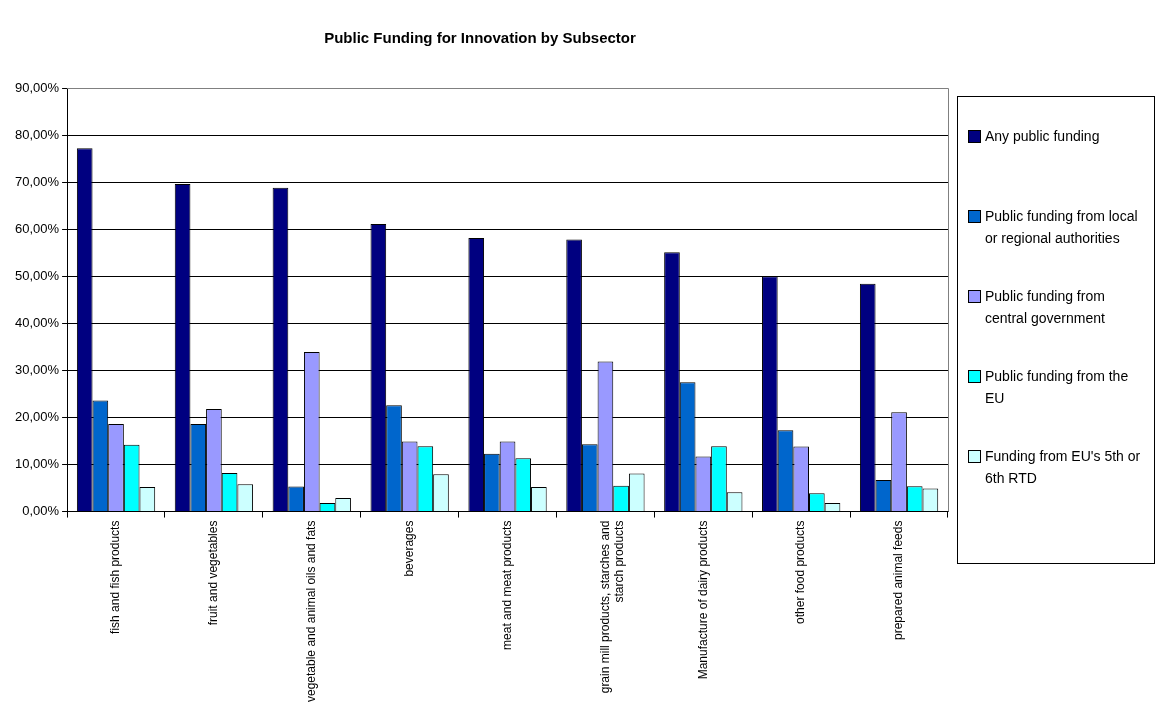 The width and height of the screenshot is (1166, 705). Describe the element at coordinates (213, 573) in the screenshot. I see `x-tick-label: fruit and vegetables` at that location.